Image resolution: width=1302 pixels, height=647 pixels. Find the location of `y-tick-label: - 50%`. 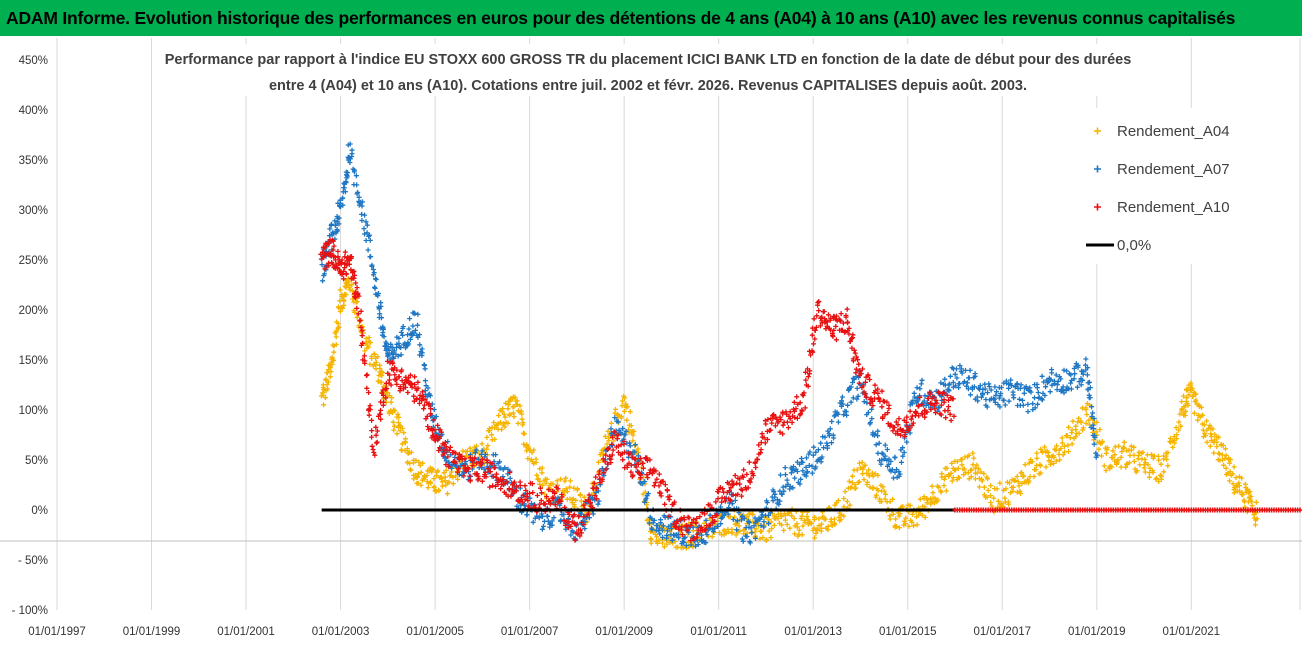

y-tick-label: - 50% is located at coordinates (33, 561).